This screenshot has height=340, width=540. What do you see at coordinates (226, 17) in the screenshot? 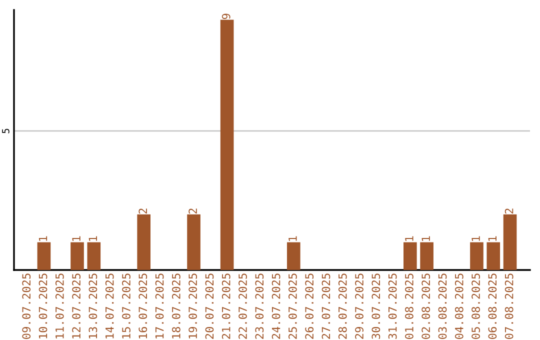
I see `data-label: 9` at bounding box center [226, 17].